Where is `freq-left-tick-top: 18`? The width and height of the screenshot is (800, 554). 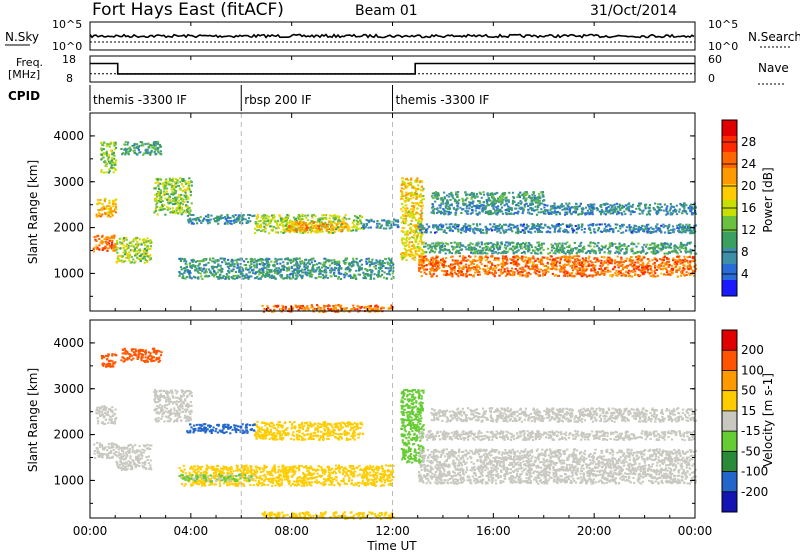 freq-left-tick-top: 18 is located at coordinates (69, 59).